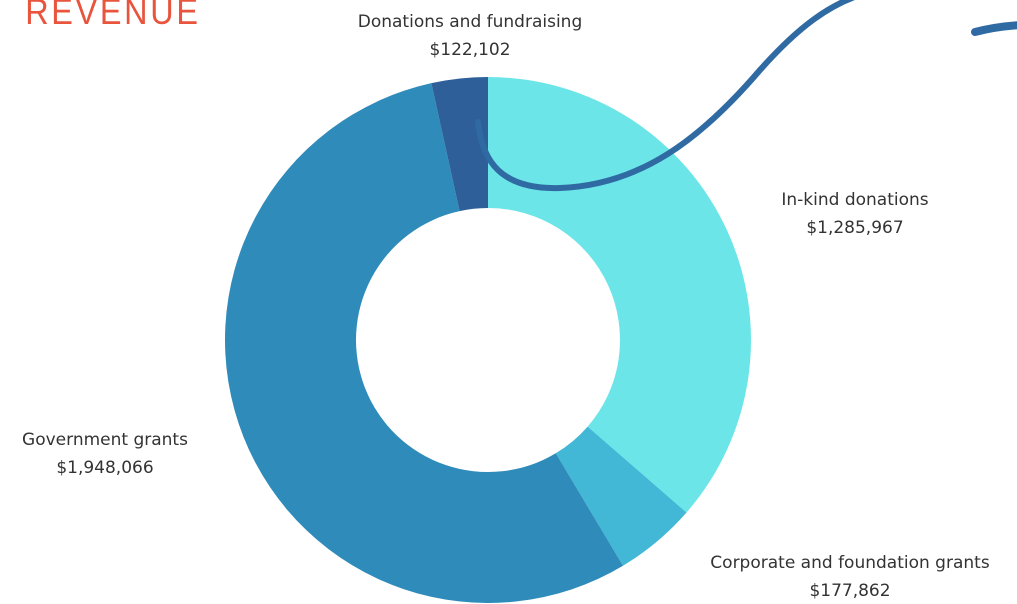 Image resolution: width=1017 pixels, height=604 pixels. I want to click on slice-value-label: $1,285,967, so click(854, 228).